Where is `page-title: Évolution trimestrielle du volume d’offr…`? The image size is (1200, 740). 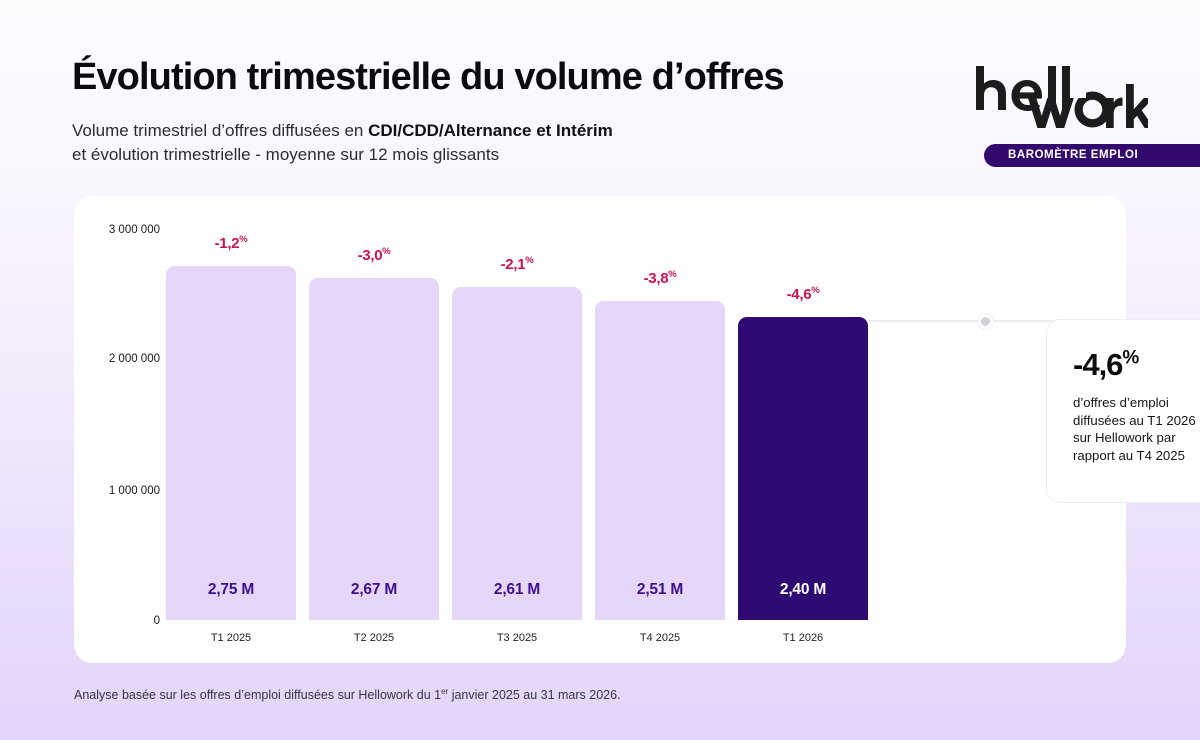 page-title: Évolution trimestrielle du volume d’offr… is located at coordinates (428, 77).